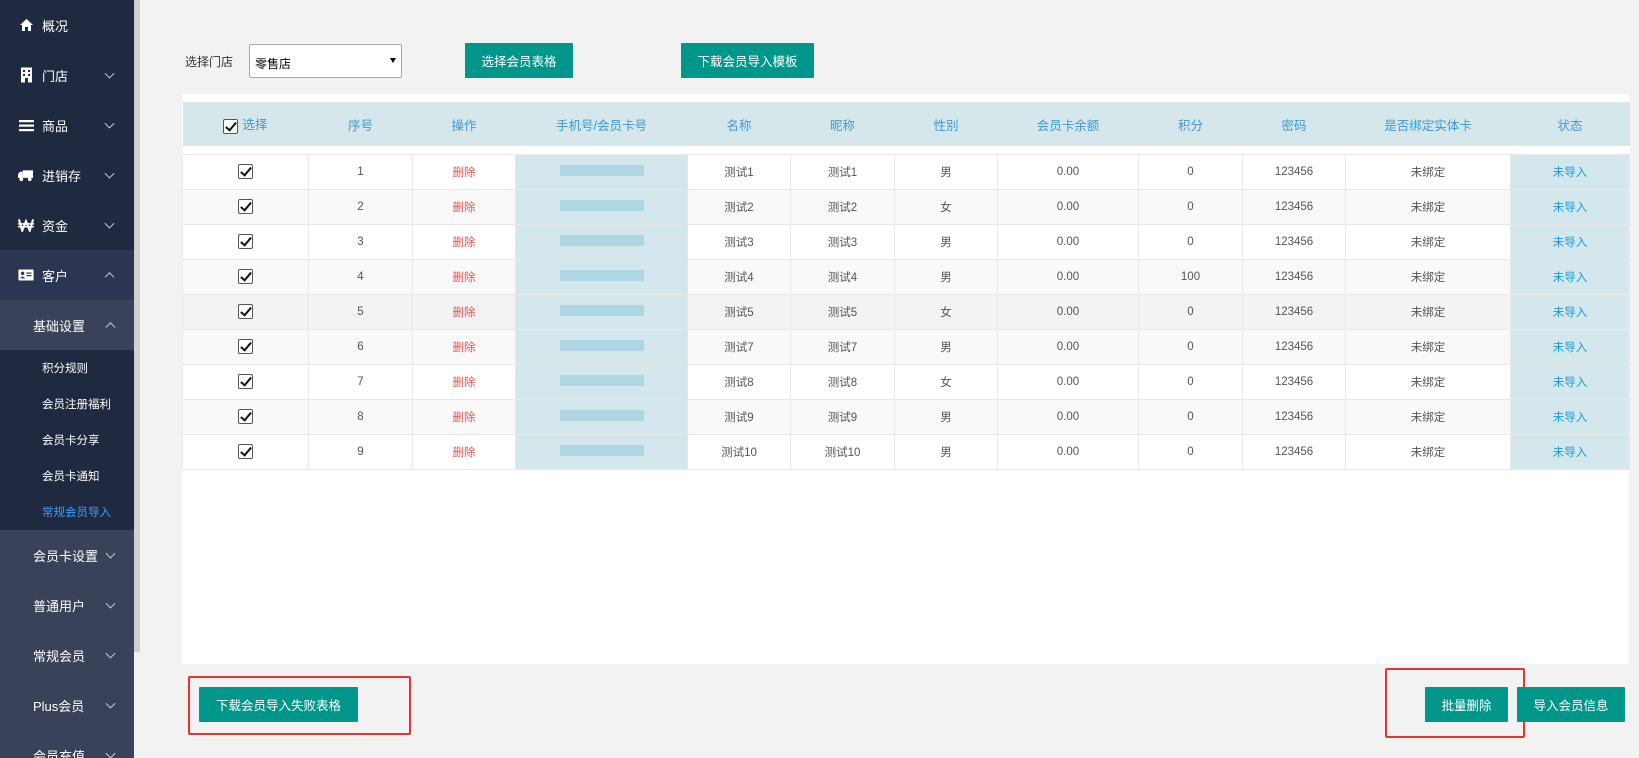 Image resolution: width=1639 pixels, height=758 pixels. Describe the element at coordinates (519, 60) in the screenshot. I see `select-member-table-button: 选择会员表格` at that location.